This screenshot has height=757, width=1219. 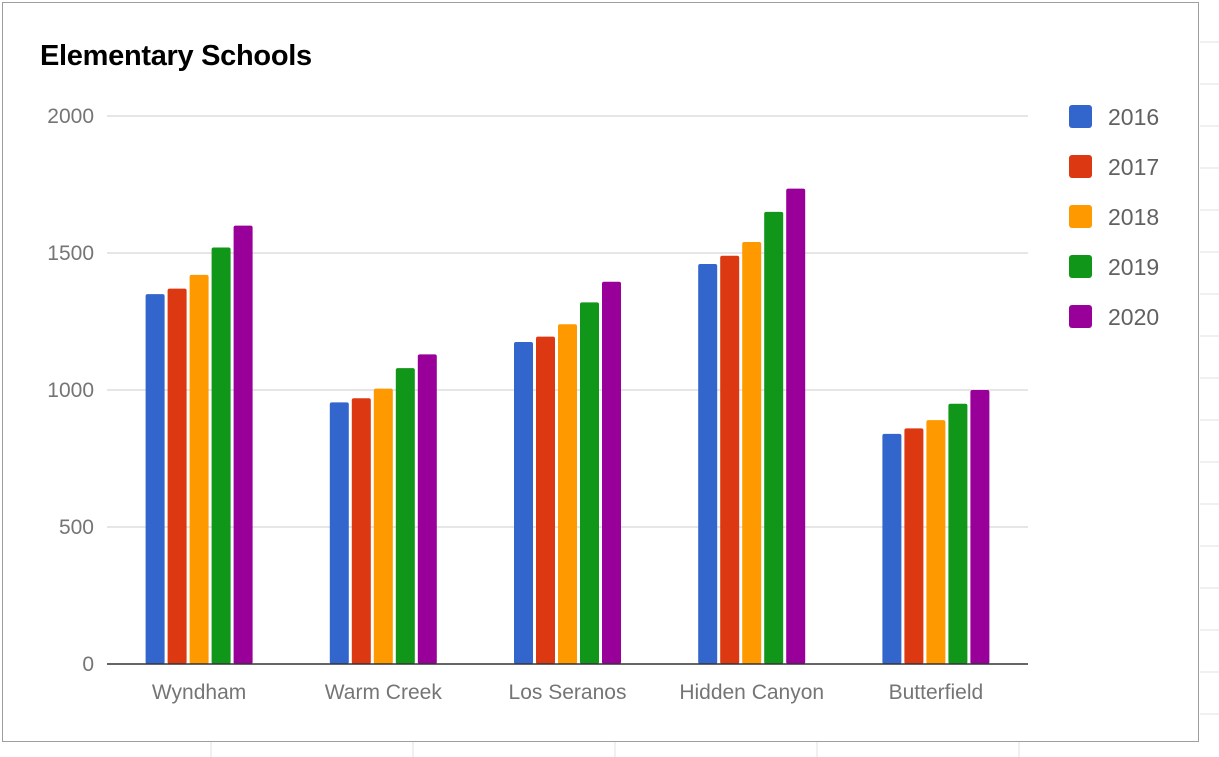 What do you see at coordinates (980, 527) in the screenshot?
I see `bar-2020-butterfield` at bounding box center [980, 527].